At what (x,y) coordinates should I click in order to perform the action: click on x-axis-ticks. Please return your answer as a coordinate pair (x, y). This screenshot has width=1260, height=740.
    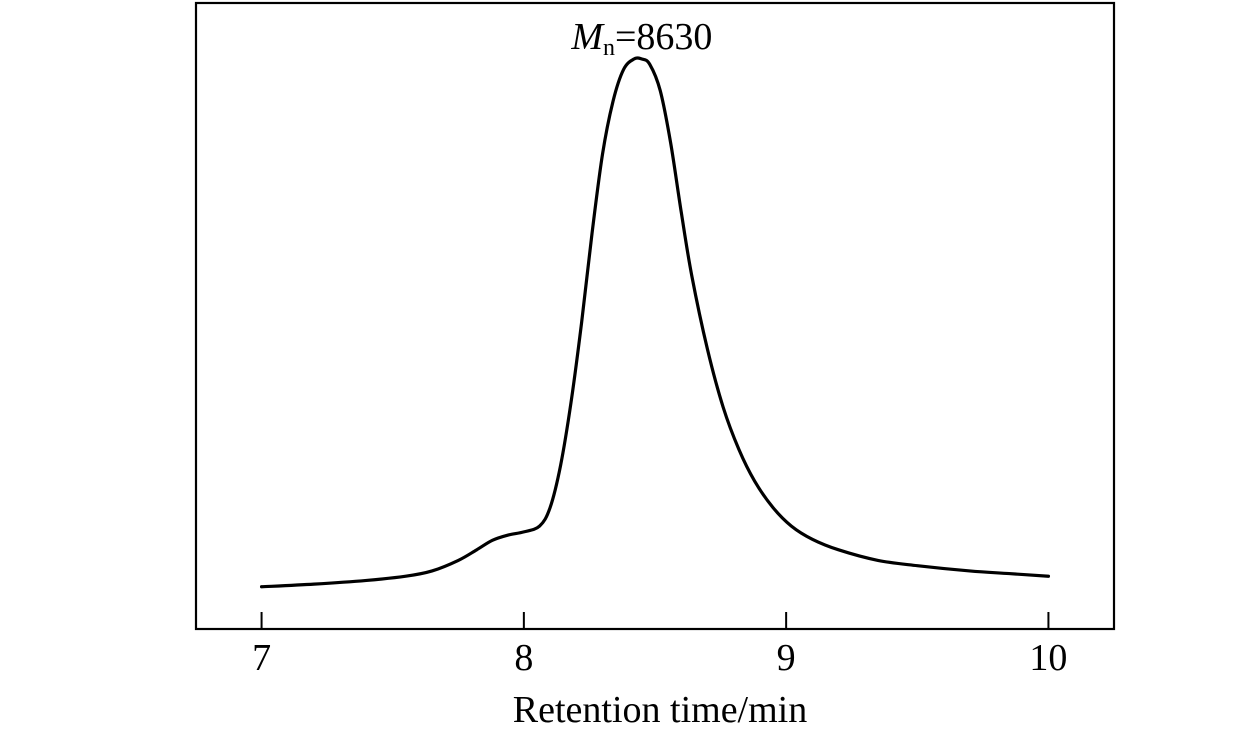
    Looking at the image, I should click on (655, 620).